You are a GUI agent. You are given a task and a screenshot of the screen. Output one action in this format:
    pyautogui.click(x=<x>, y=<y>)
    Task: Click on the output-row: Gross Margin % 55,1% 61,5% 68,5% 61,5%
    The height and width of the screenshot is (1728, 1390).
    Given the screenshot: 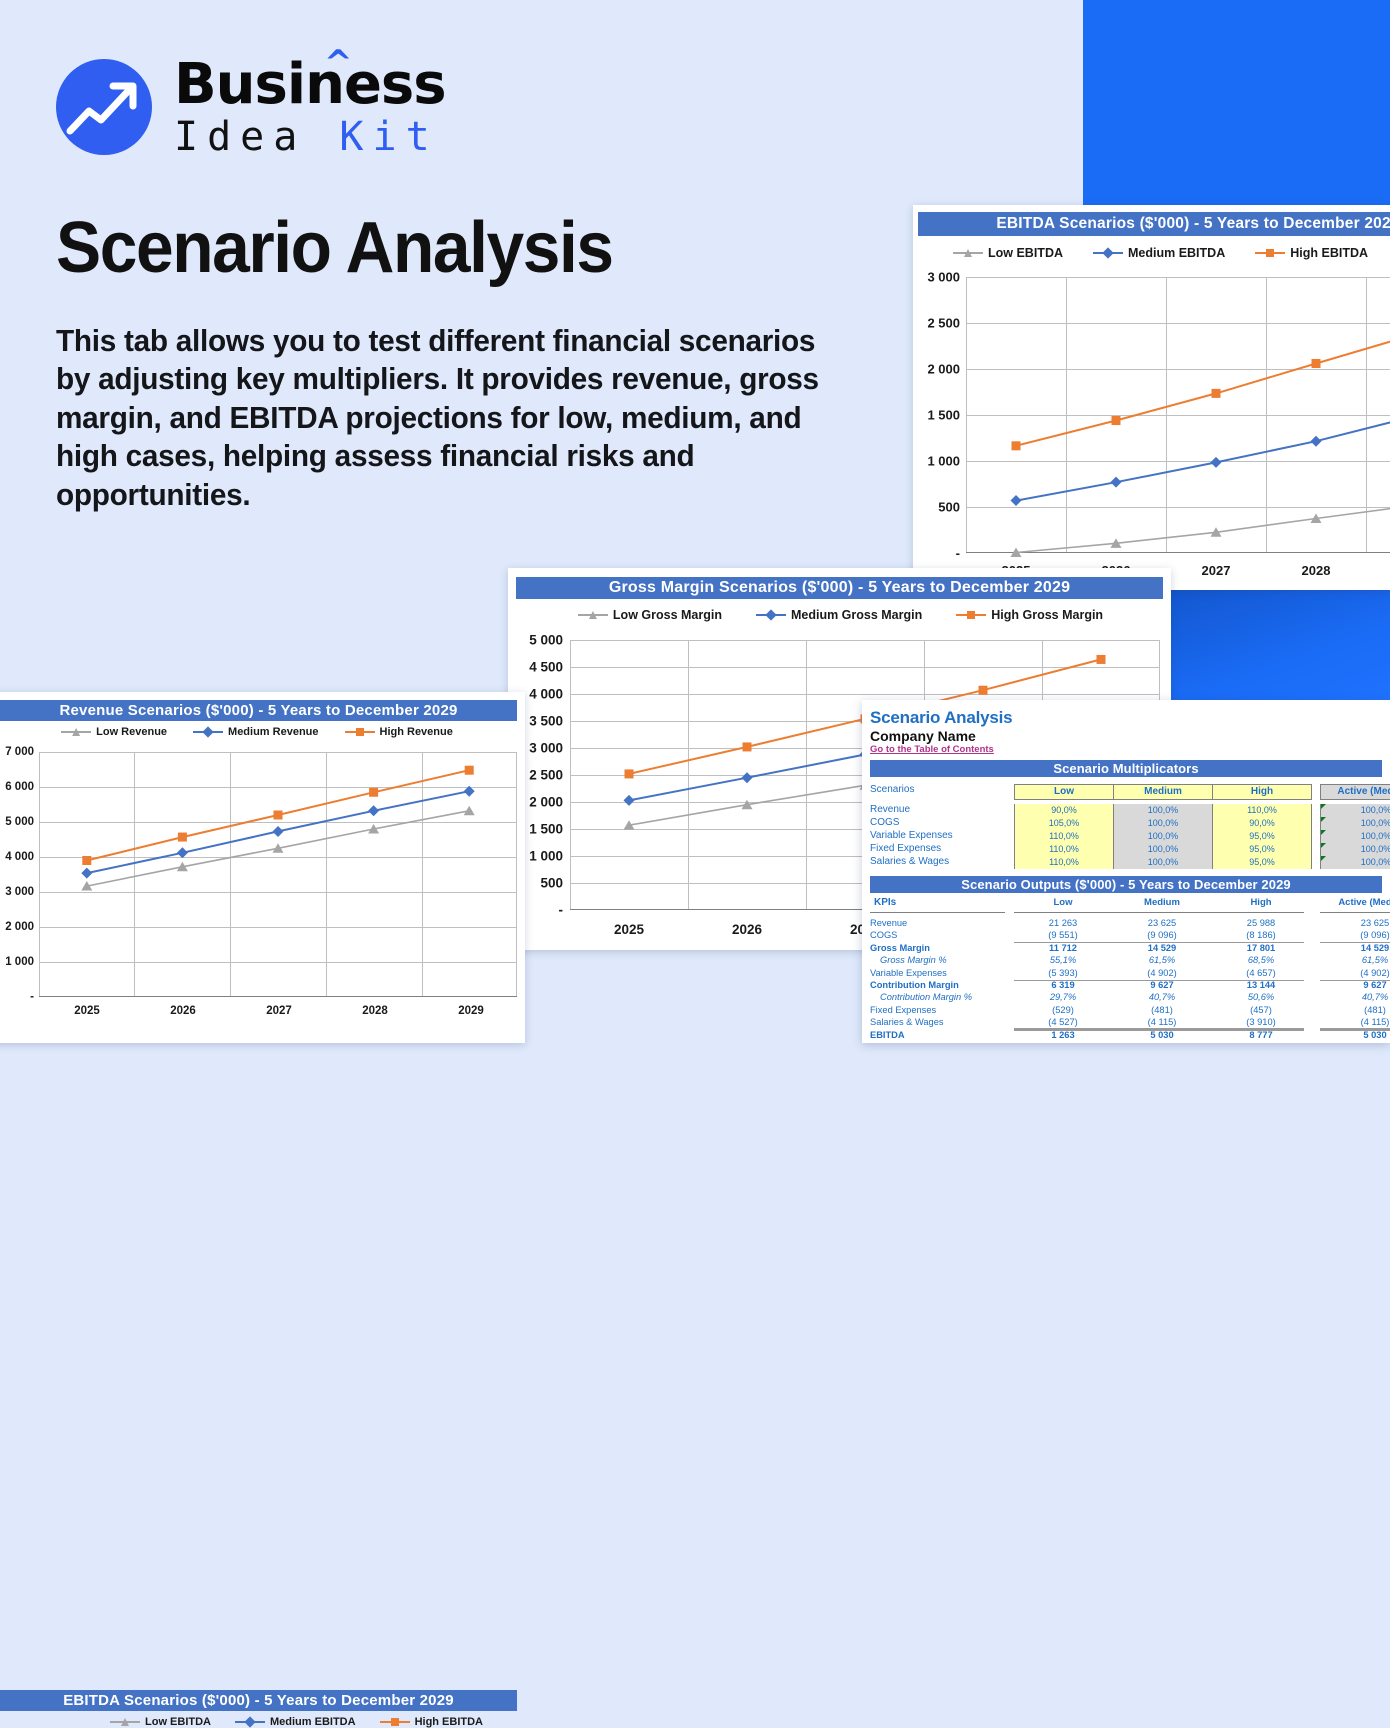 What is the action you would take?
    pyautogui.click(x=1129, y=961)
    